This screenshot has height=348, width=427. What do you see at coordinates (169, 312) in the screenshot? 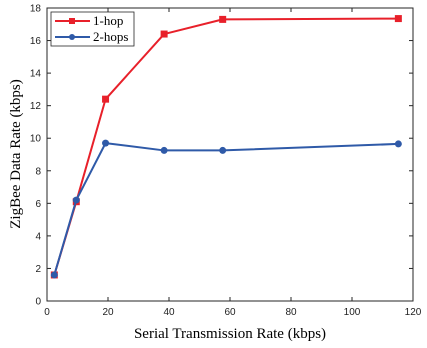
I see `x-tick-label: 40` at bounding box center [169, 312].